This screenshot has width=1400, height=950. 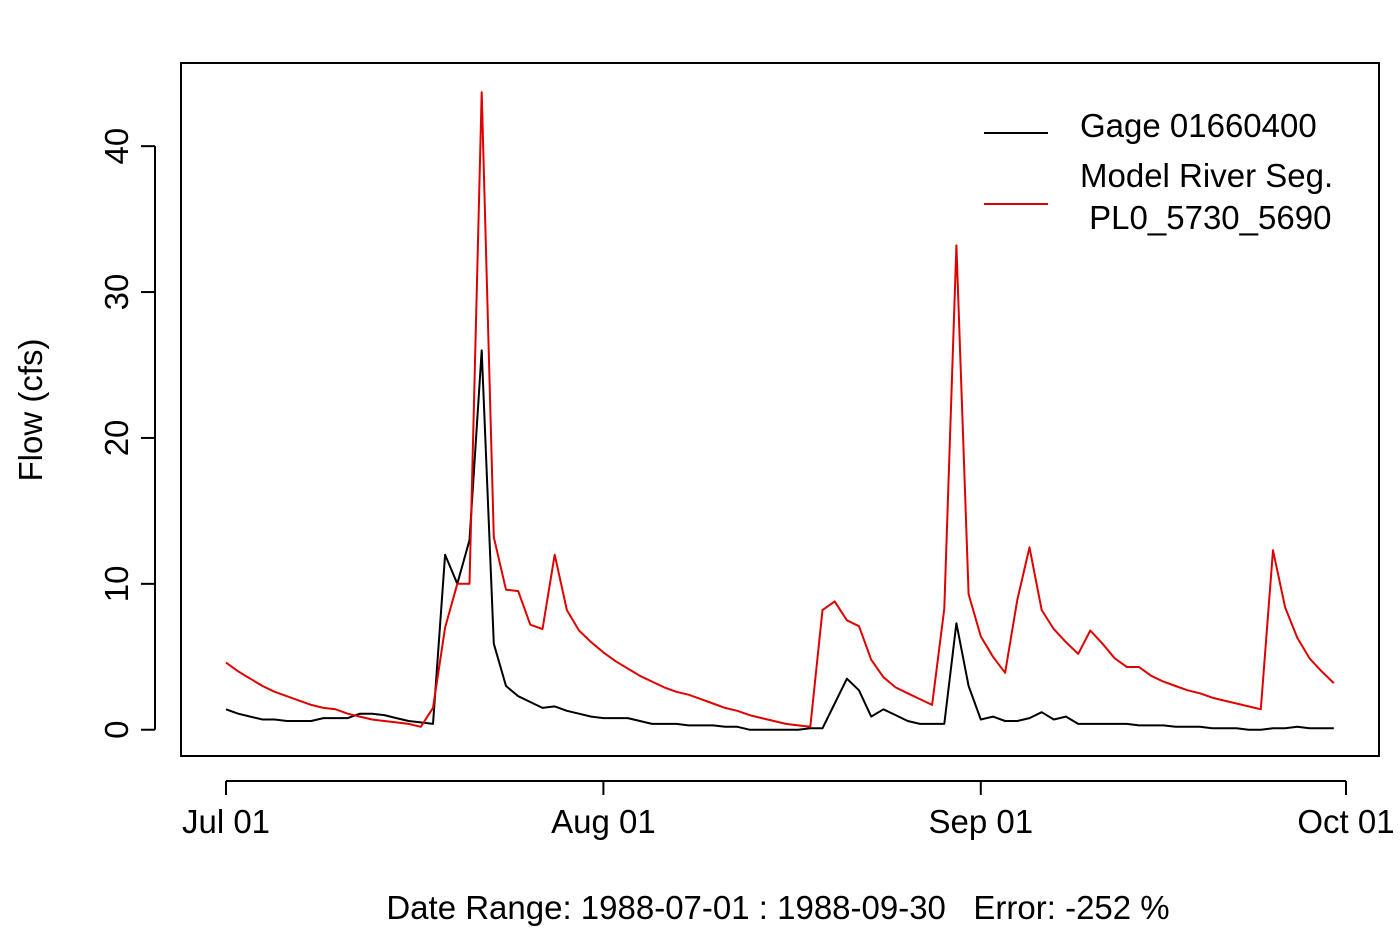 I want to click on y-axis: 0 10 20 30 40, so click(x=127, y=433).